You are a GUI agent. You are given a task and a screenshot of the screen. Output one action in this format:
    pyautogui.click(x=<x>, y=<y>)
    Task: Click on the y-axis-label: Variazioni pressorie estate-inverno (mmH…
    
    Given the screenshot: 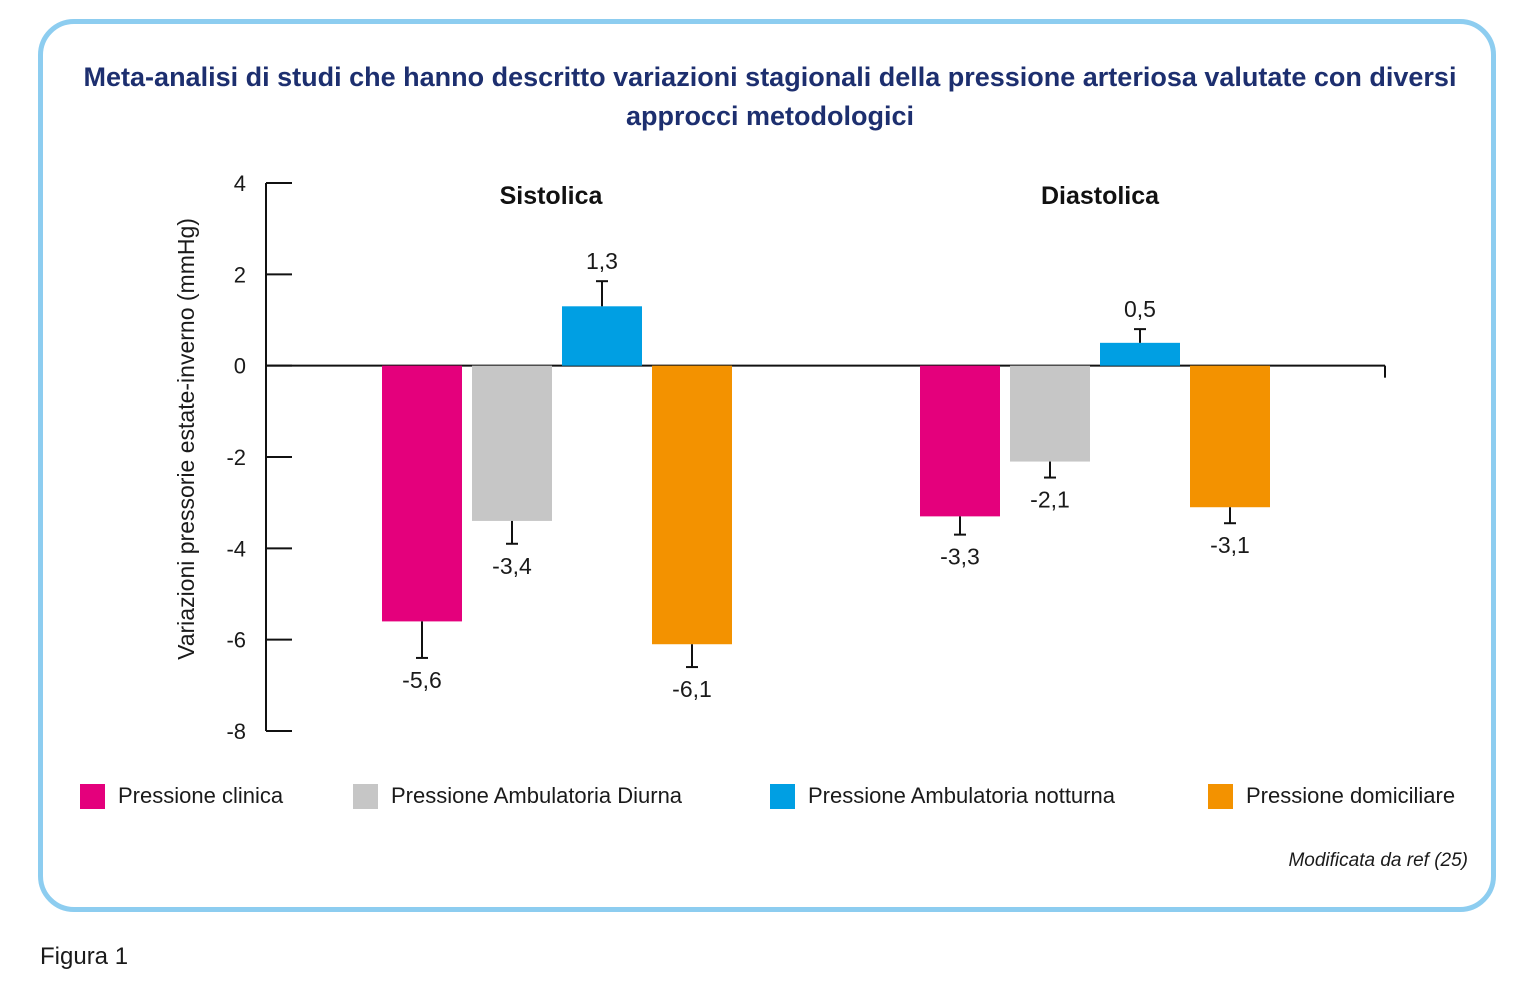 What is the action you would take?
    pyautogui.click(x=186, y=439)
    